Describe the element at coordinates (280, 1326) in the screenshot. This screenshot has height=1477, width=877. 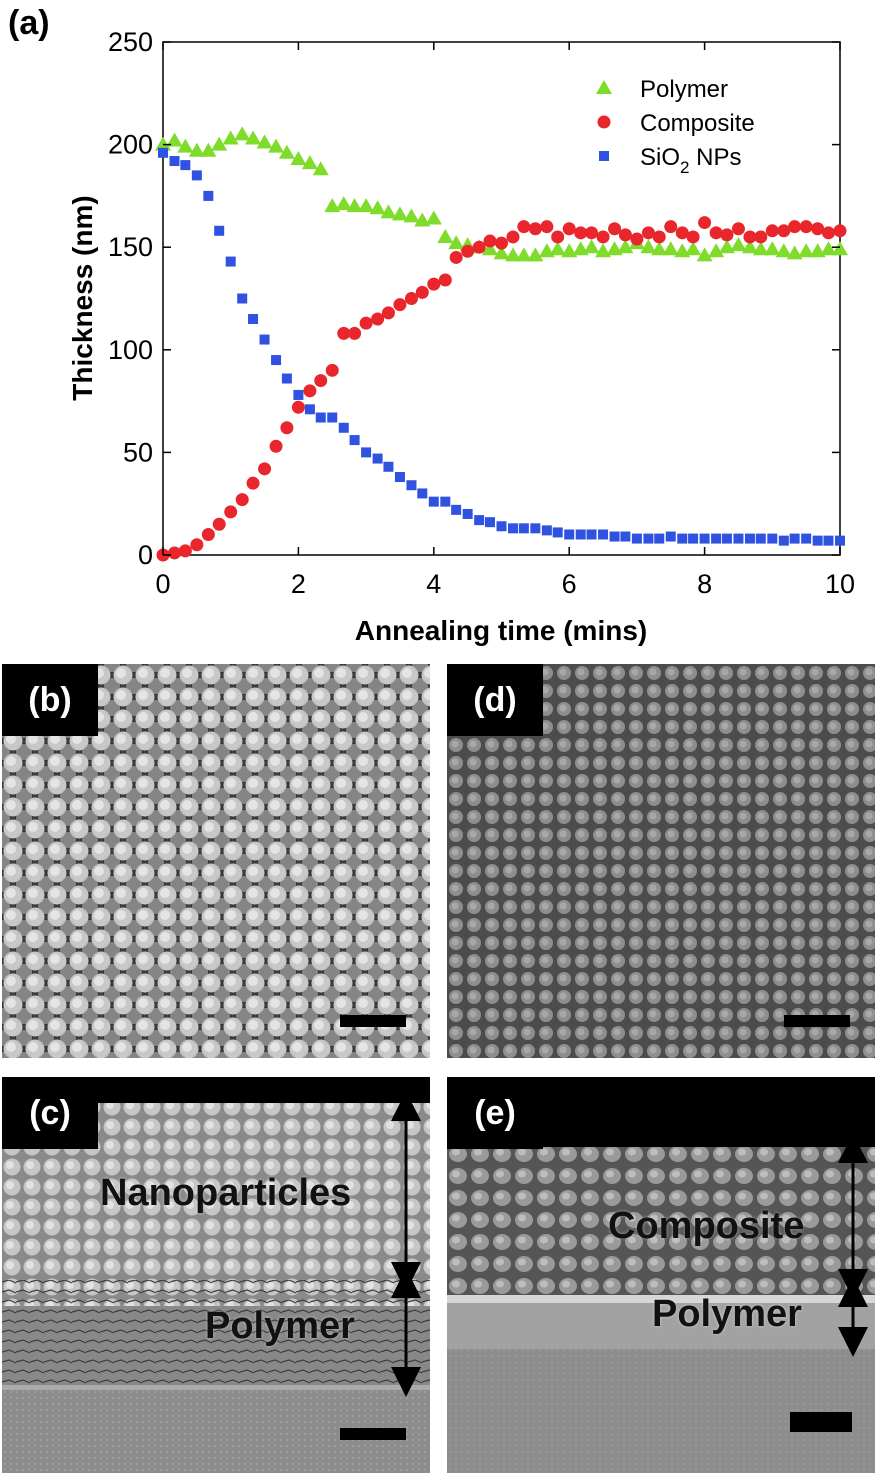
I see `polymer-label-c: Polymer` at that location.